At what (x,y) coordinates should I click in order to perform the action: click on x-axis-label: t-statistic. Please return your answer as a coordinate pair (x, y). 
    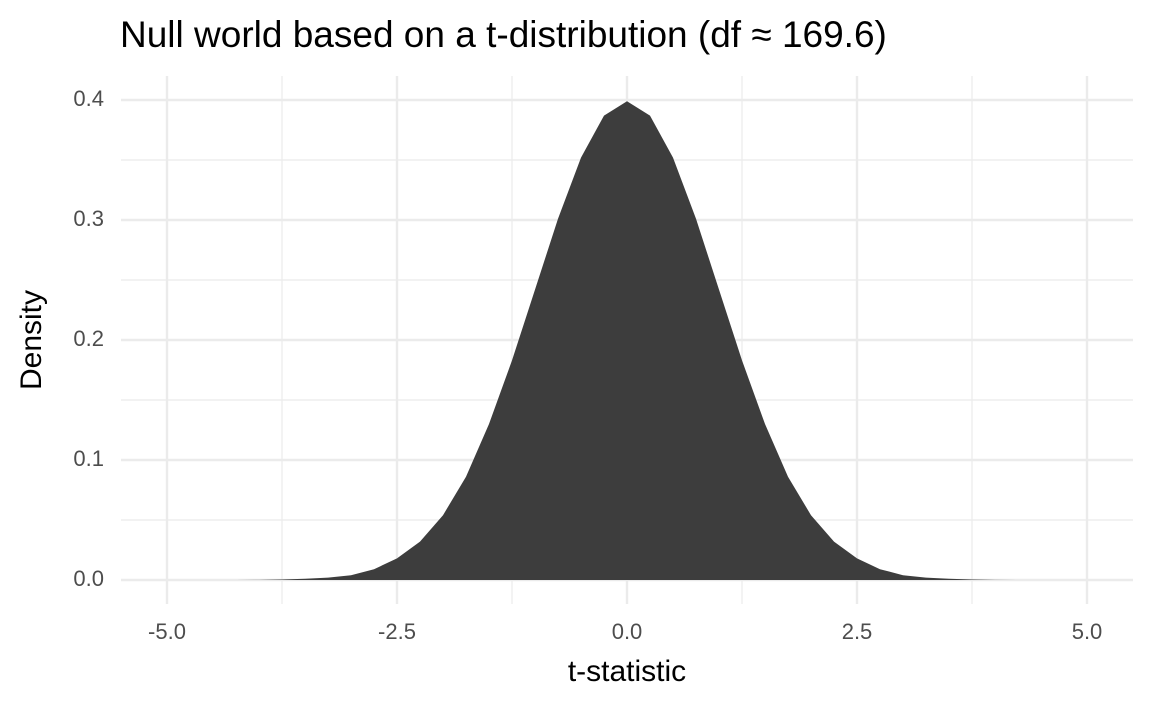
    Looking at the image, I should click on (627, 671).